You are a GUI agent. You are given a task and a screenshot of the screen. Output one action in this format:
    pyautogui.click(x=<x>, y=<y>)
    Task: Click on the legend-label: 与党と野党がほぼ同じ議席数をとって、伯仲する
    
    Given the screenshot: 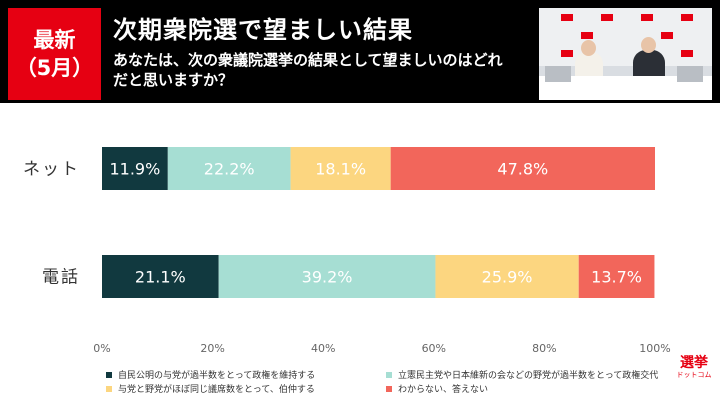 What is the action you would take?
    pyautogui.click(x=216, y=390)
    